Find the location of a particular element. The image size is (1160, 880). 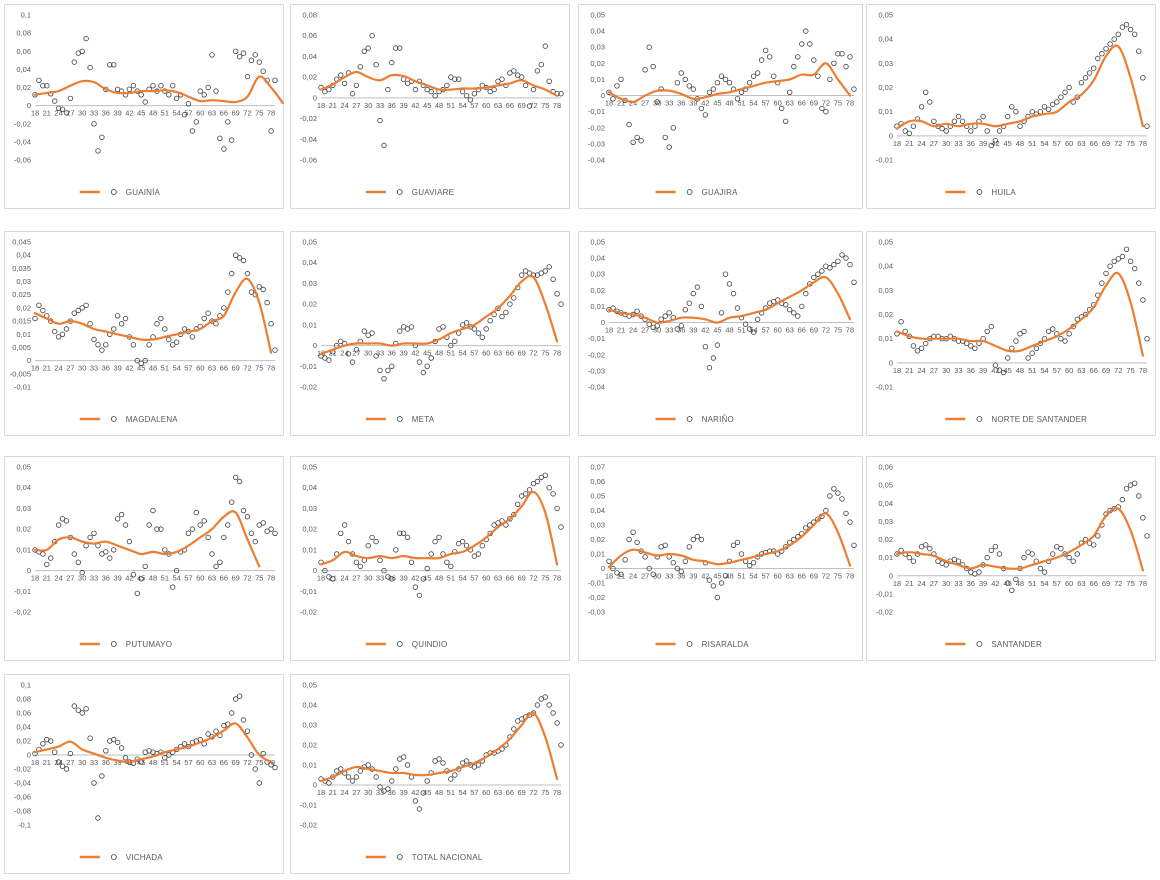

y-tick-label: -0,01 is located at coordinates (308, 366).